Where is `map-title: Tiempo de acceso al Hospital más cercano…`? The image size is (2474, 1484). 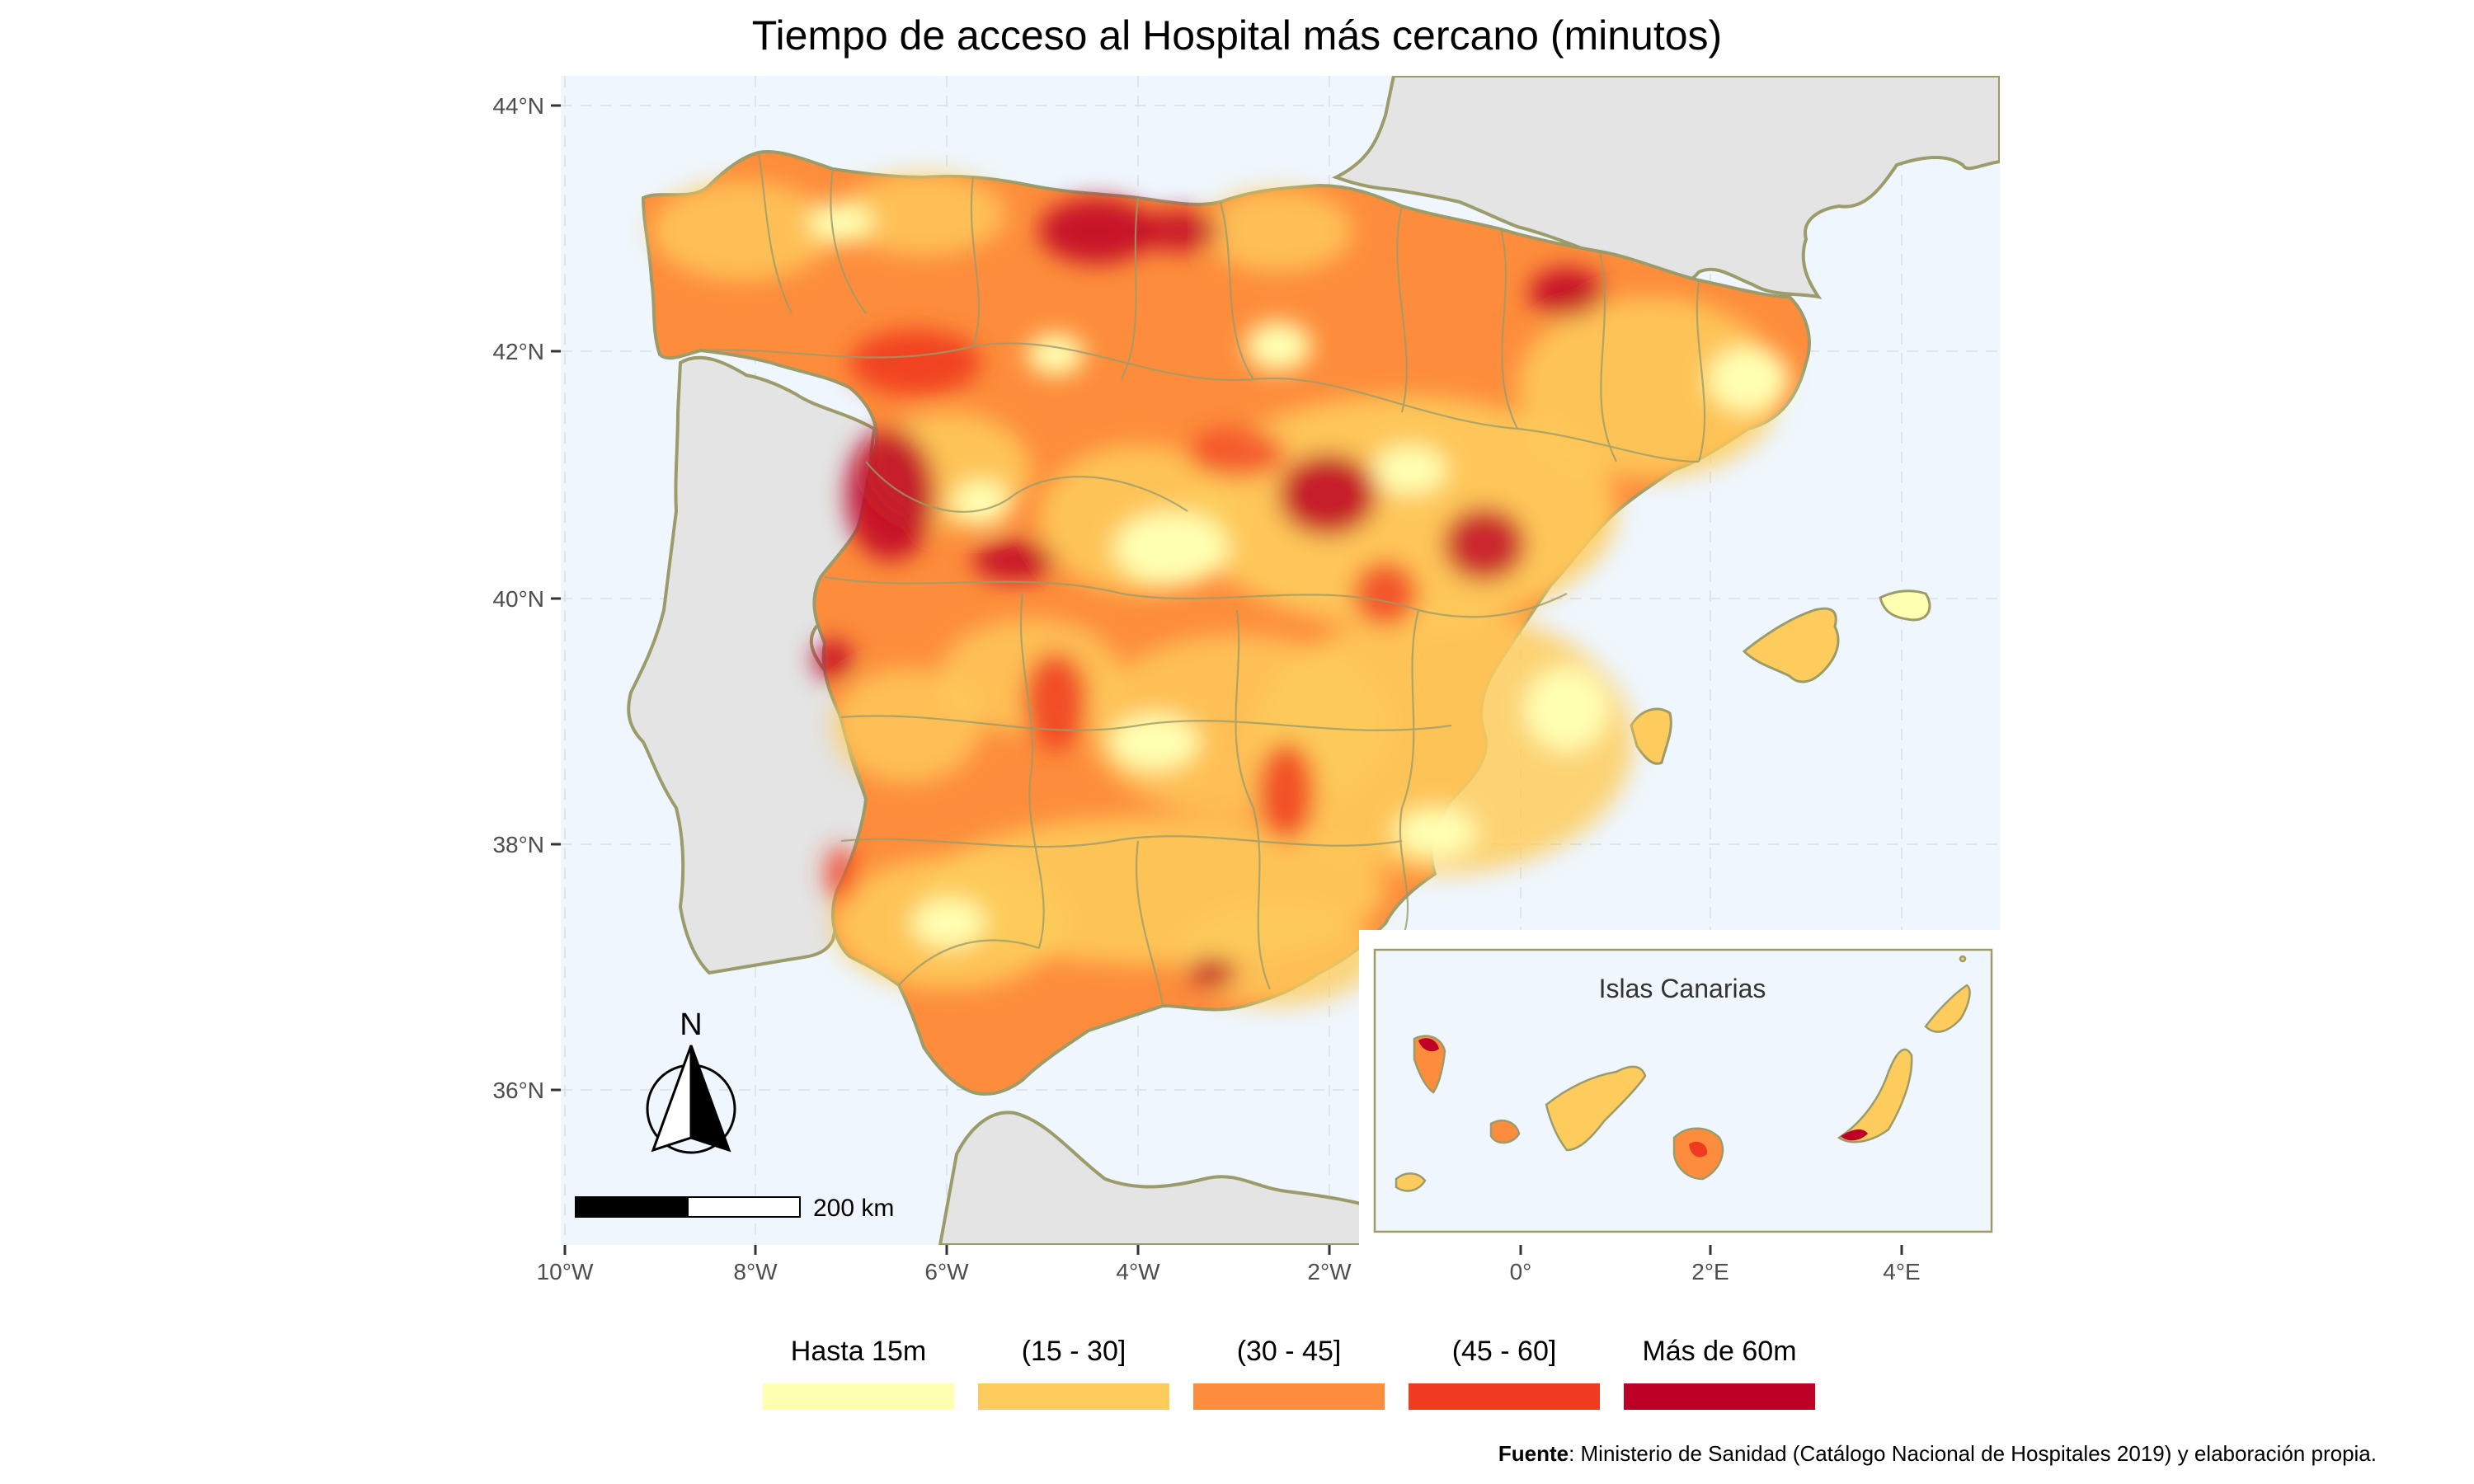 map-title: Tiempo de acceso al Hospital más cercano… is located at coordinates (1237, 35).